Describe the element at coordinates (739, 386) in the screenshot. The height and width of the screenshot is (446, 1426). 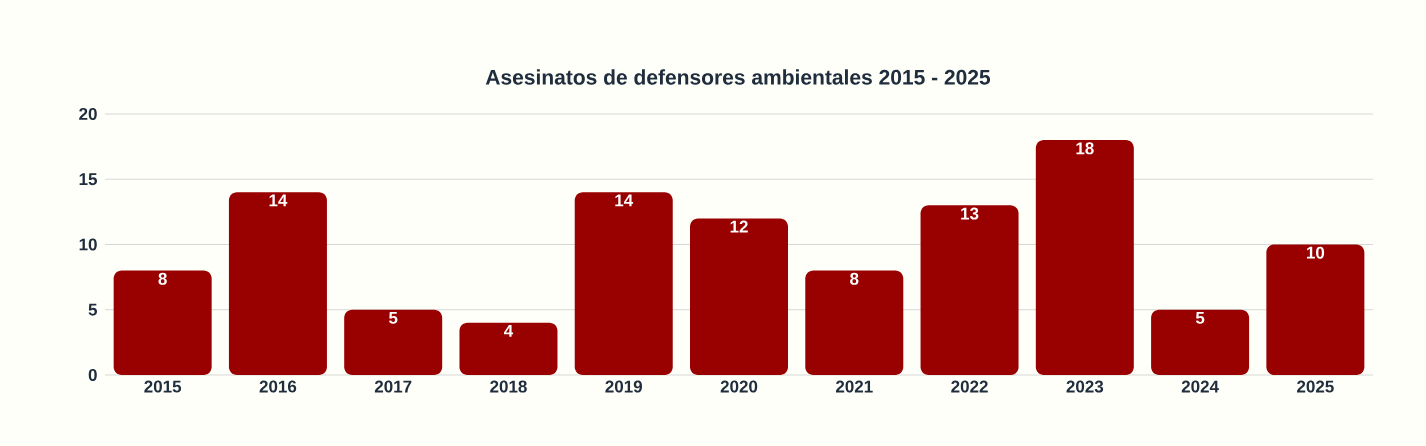
I see `x-tick-label: 2020` at that location.